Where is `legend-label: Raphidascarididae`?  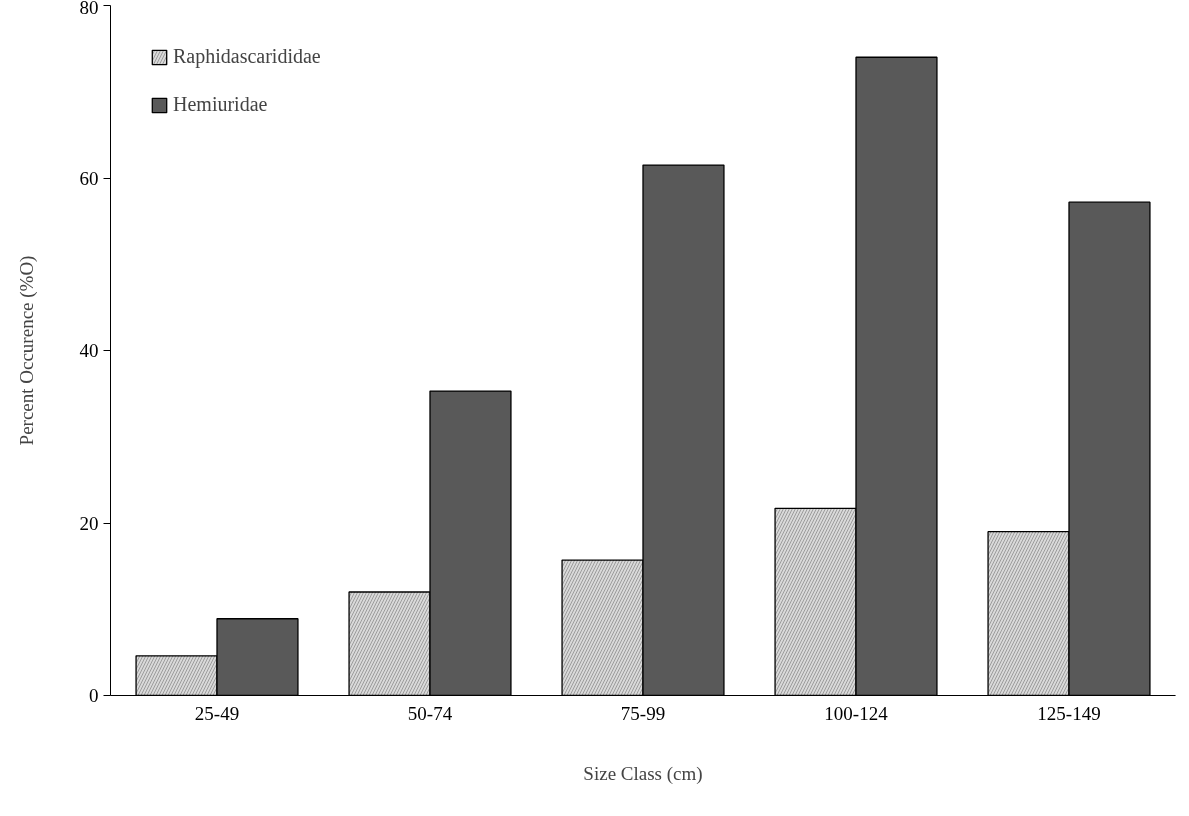 legend-label: Raphidascarididae is located at coordinates (247, 56).